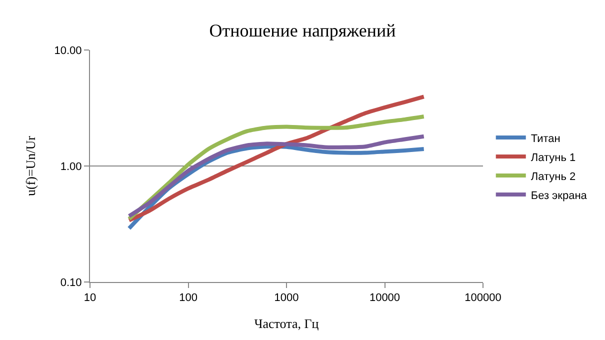 This screenshot has width=605, height=340. What do you see at coordinates (68, 50) in the screenshot?
I see `y-tick-label: 10.00` at bounding box center [68, 50].